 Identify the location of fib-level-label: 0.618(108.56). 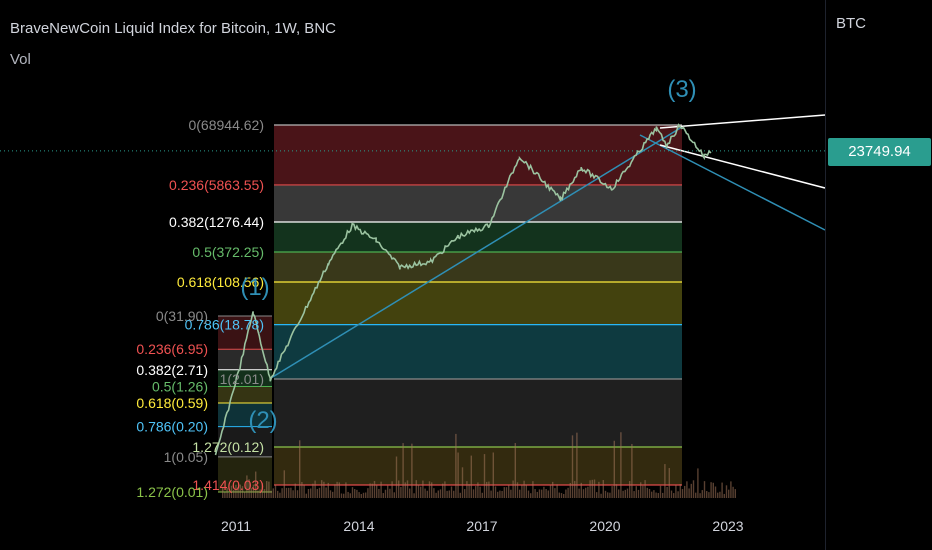
(220, 282).